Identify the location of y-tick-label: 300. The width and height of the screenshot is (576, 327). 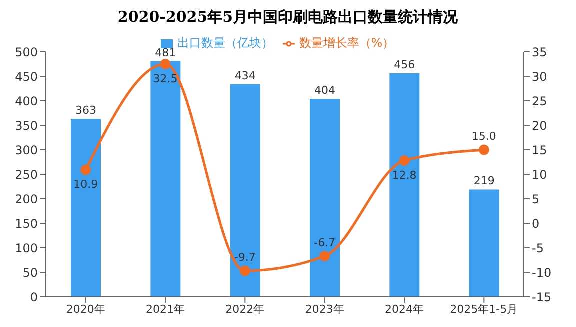
(26, 150).